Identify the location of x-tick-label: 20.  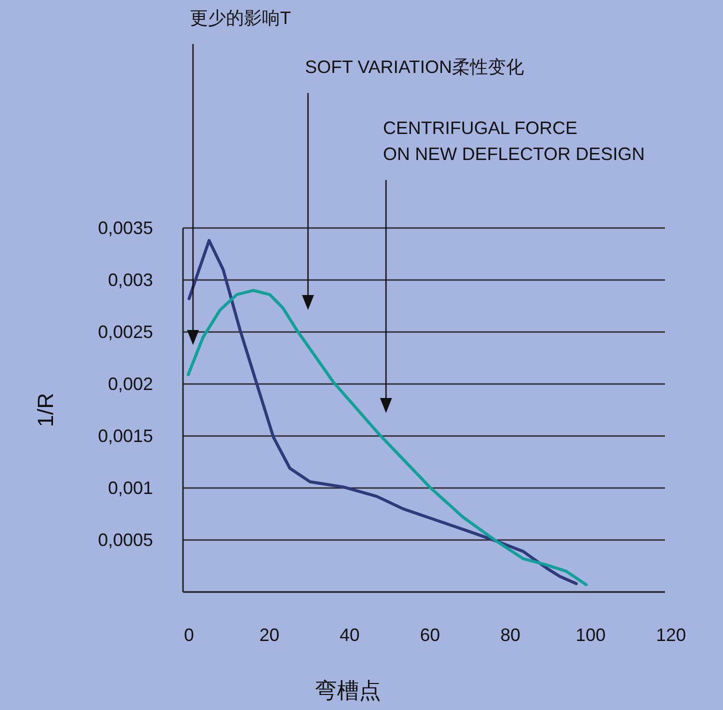
(269, 635).